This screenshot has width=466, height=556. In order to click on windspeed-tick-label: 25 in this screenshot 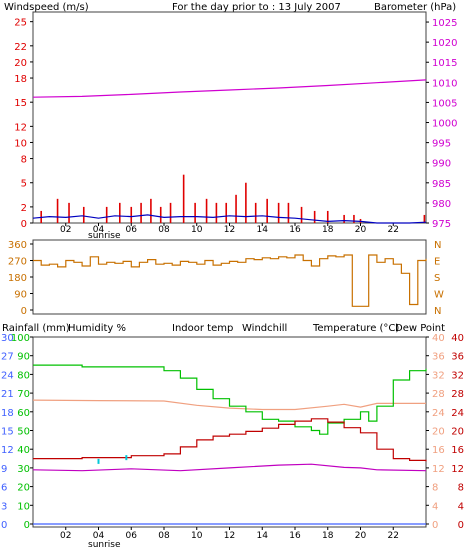, I will do `click(20, 23)`.